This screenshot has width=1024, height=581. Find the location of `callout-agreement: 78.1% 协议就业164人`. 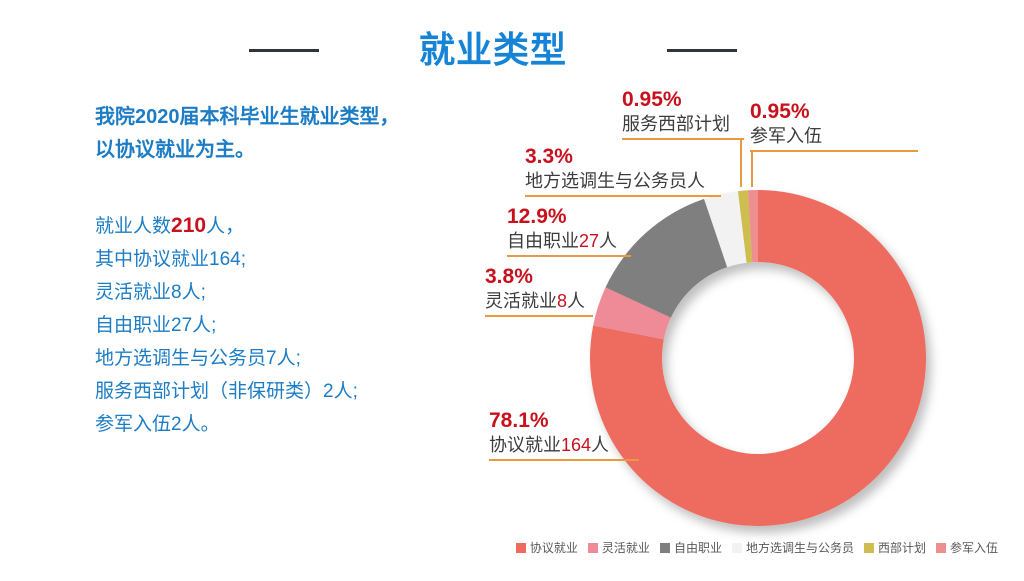

callout-agreement: 78.1% 协议就业164人 is located at coordinates (564, 434).